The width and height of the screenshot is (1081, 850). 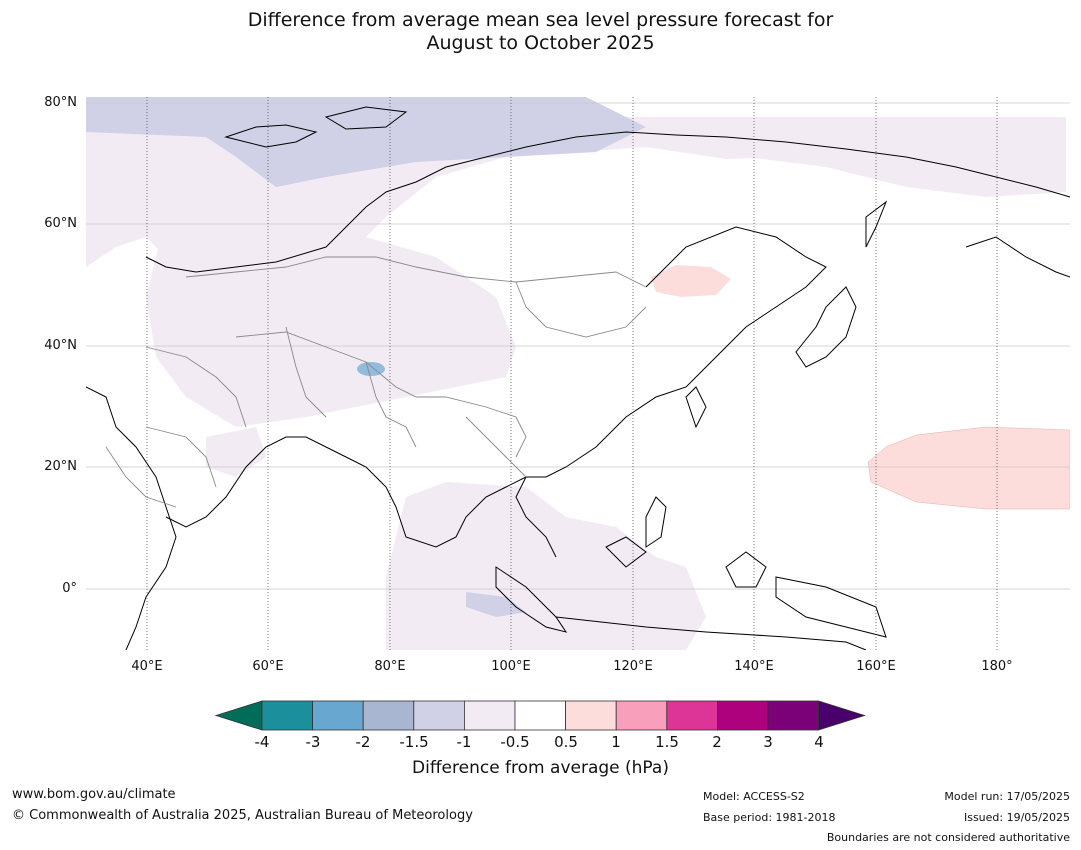 What do you see at coordinates (236, 452) in the screenshot?
I see `anomaly-weak-negative-arabia` at bounding box center [236, 452].